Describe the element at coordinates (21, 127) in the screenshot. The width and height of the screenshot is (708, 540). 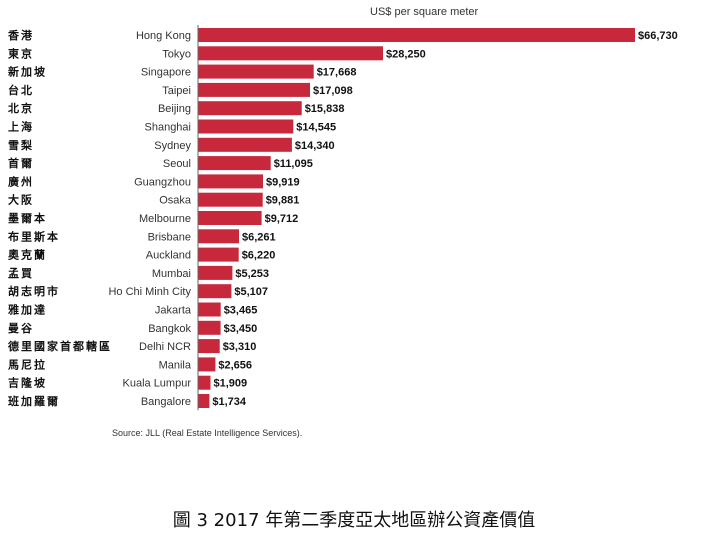
I see `category-label-zh: 上海` at that location.